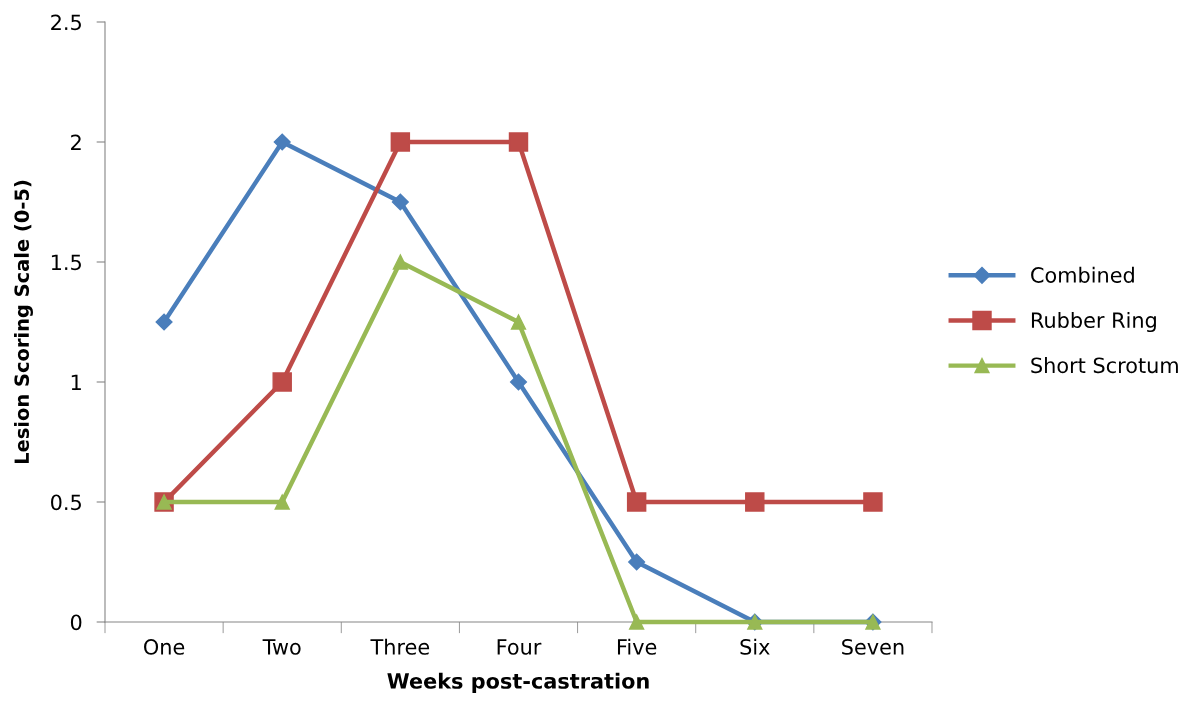 The width and height of the screenshot is (1185, 710). What do you see at coordinates (66, 502) in the screenshot?
I see `y-tick-label: 0.5` at bounding box center [66, 502].